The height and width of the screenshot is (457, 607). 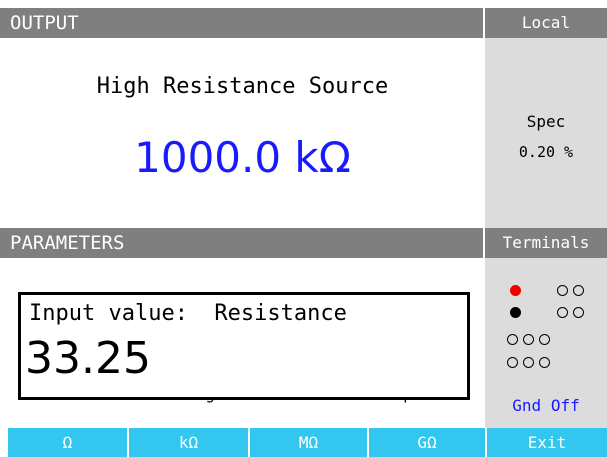 I want to click on softkey: kΩ, so click(x=188, y=442).